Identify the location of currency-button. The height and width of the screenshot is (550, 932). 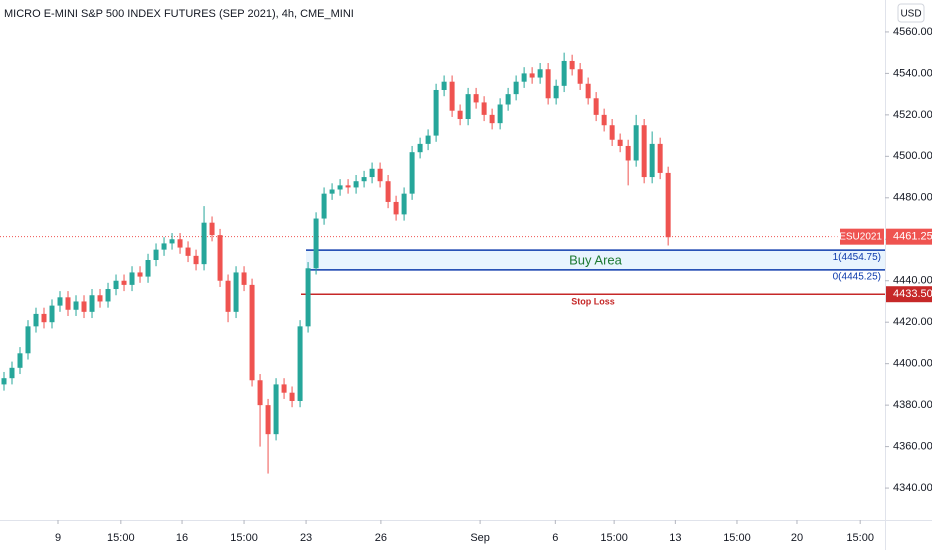
(911, 13).